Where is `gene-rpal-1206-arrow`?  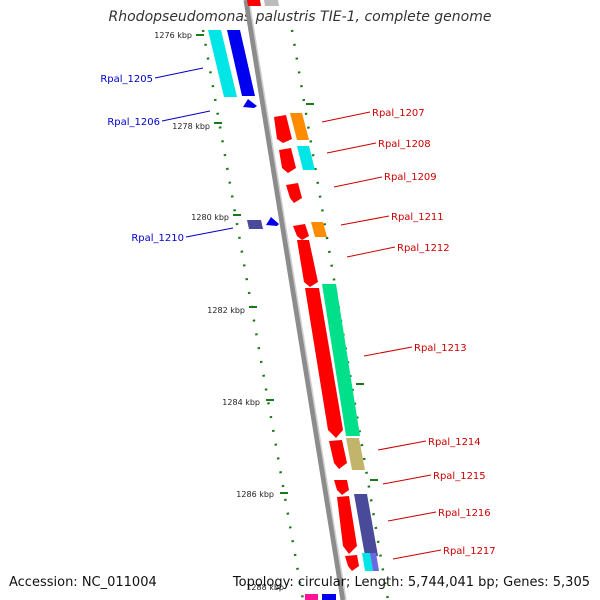 gene-rpal-1206-arrow is located at coordinates (250, 103).